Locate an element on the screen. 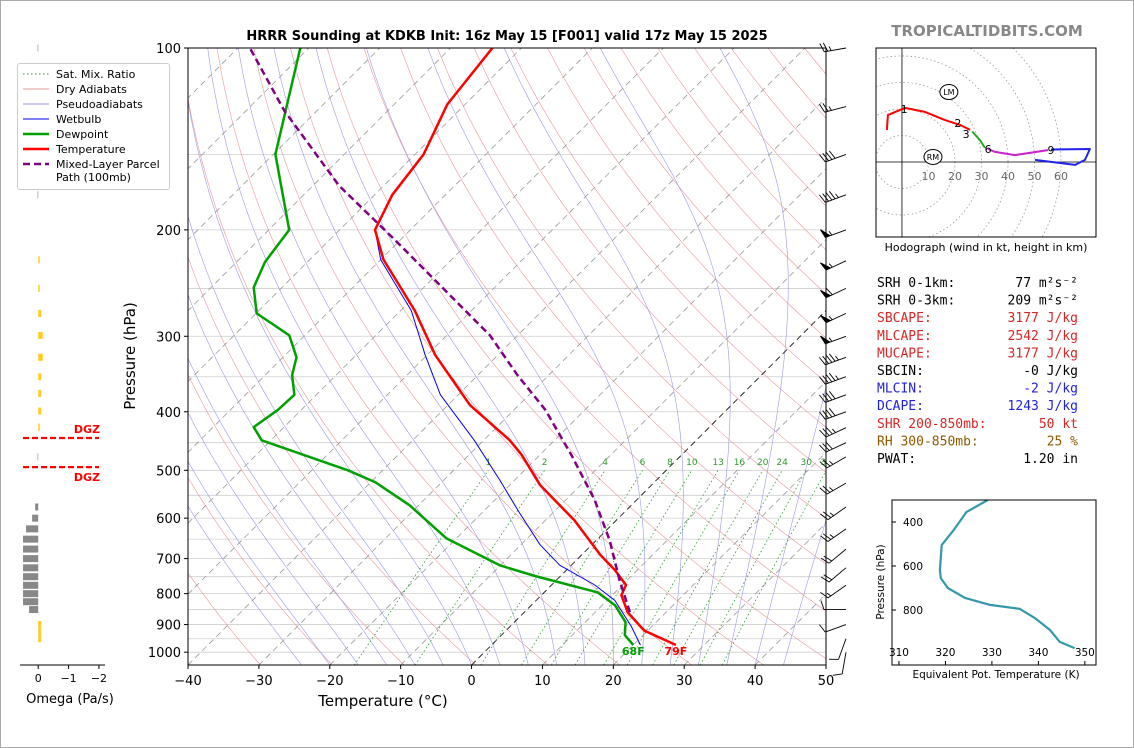 Image resolution: width=1134 pixels, height=748 pixels. legend-item: Pseudoadiabats is located at coordinates (93, 104).